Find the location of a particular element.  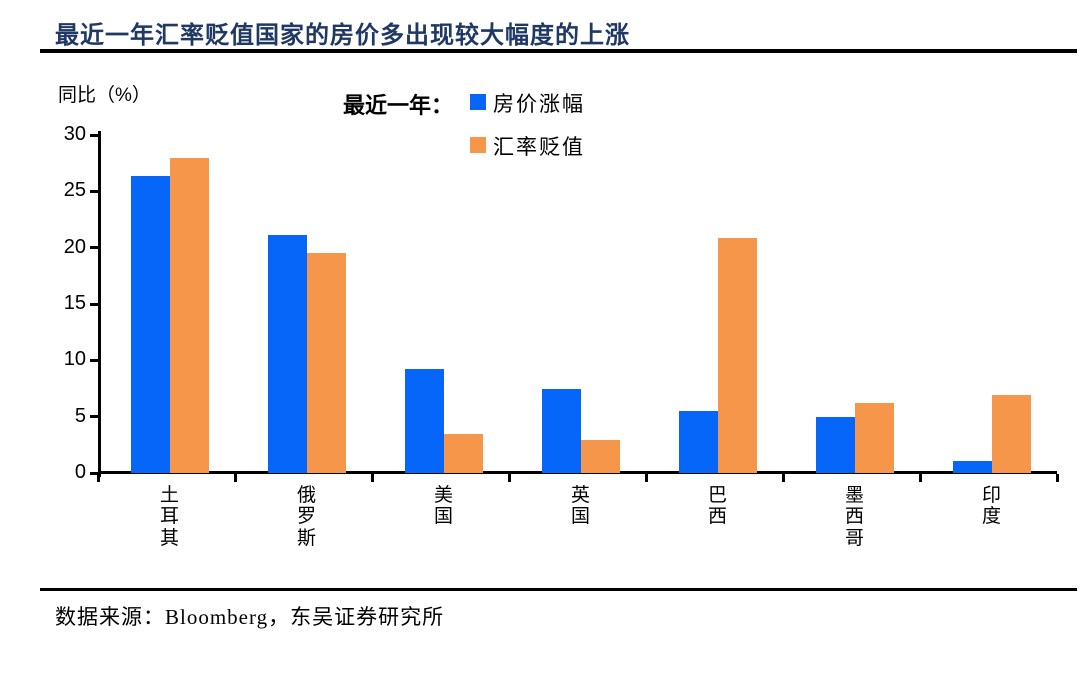

x-axis-label-usa: 美国 is located at coordinates (443, 506).